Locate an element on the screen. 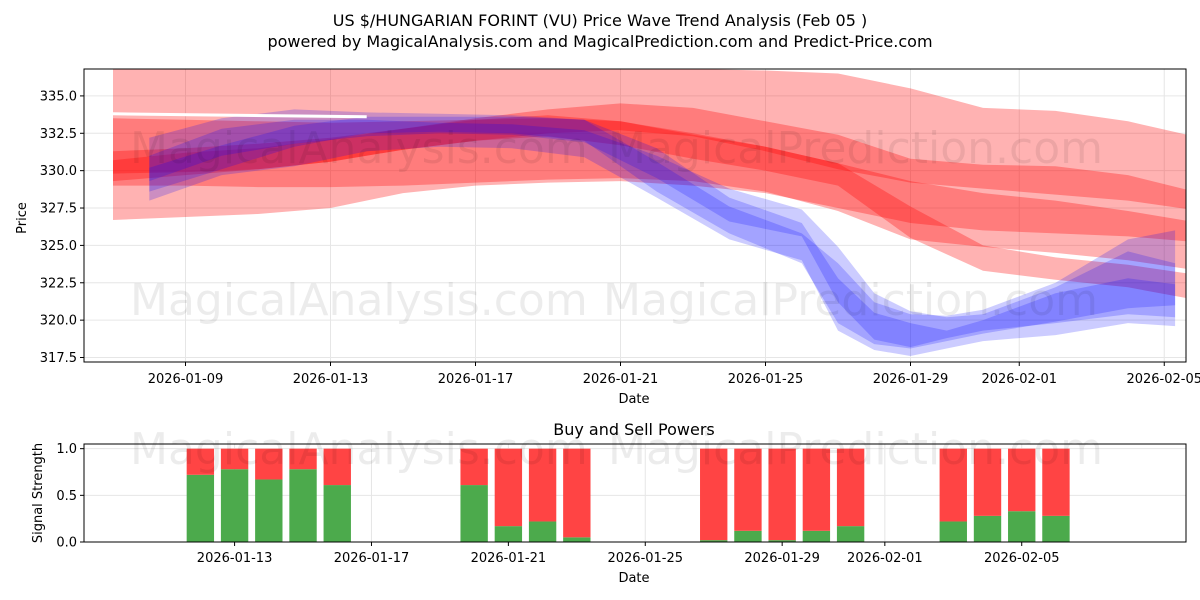 Image resolution: width=1200 pixels, height=600 pixels. y-tick-label: 330.0 is located at coordinates (58, 171).